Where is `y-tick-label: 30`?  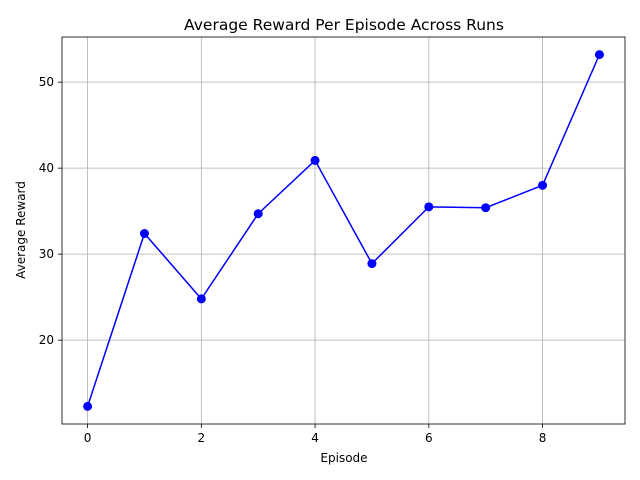
y-tick-label: 30 is located at coordinates (46, 254).